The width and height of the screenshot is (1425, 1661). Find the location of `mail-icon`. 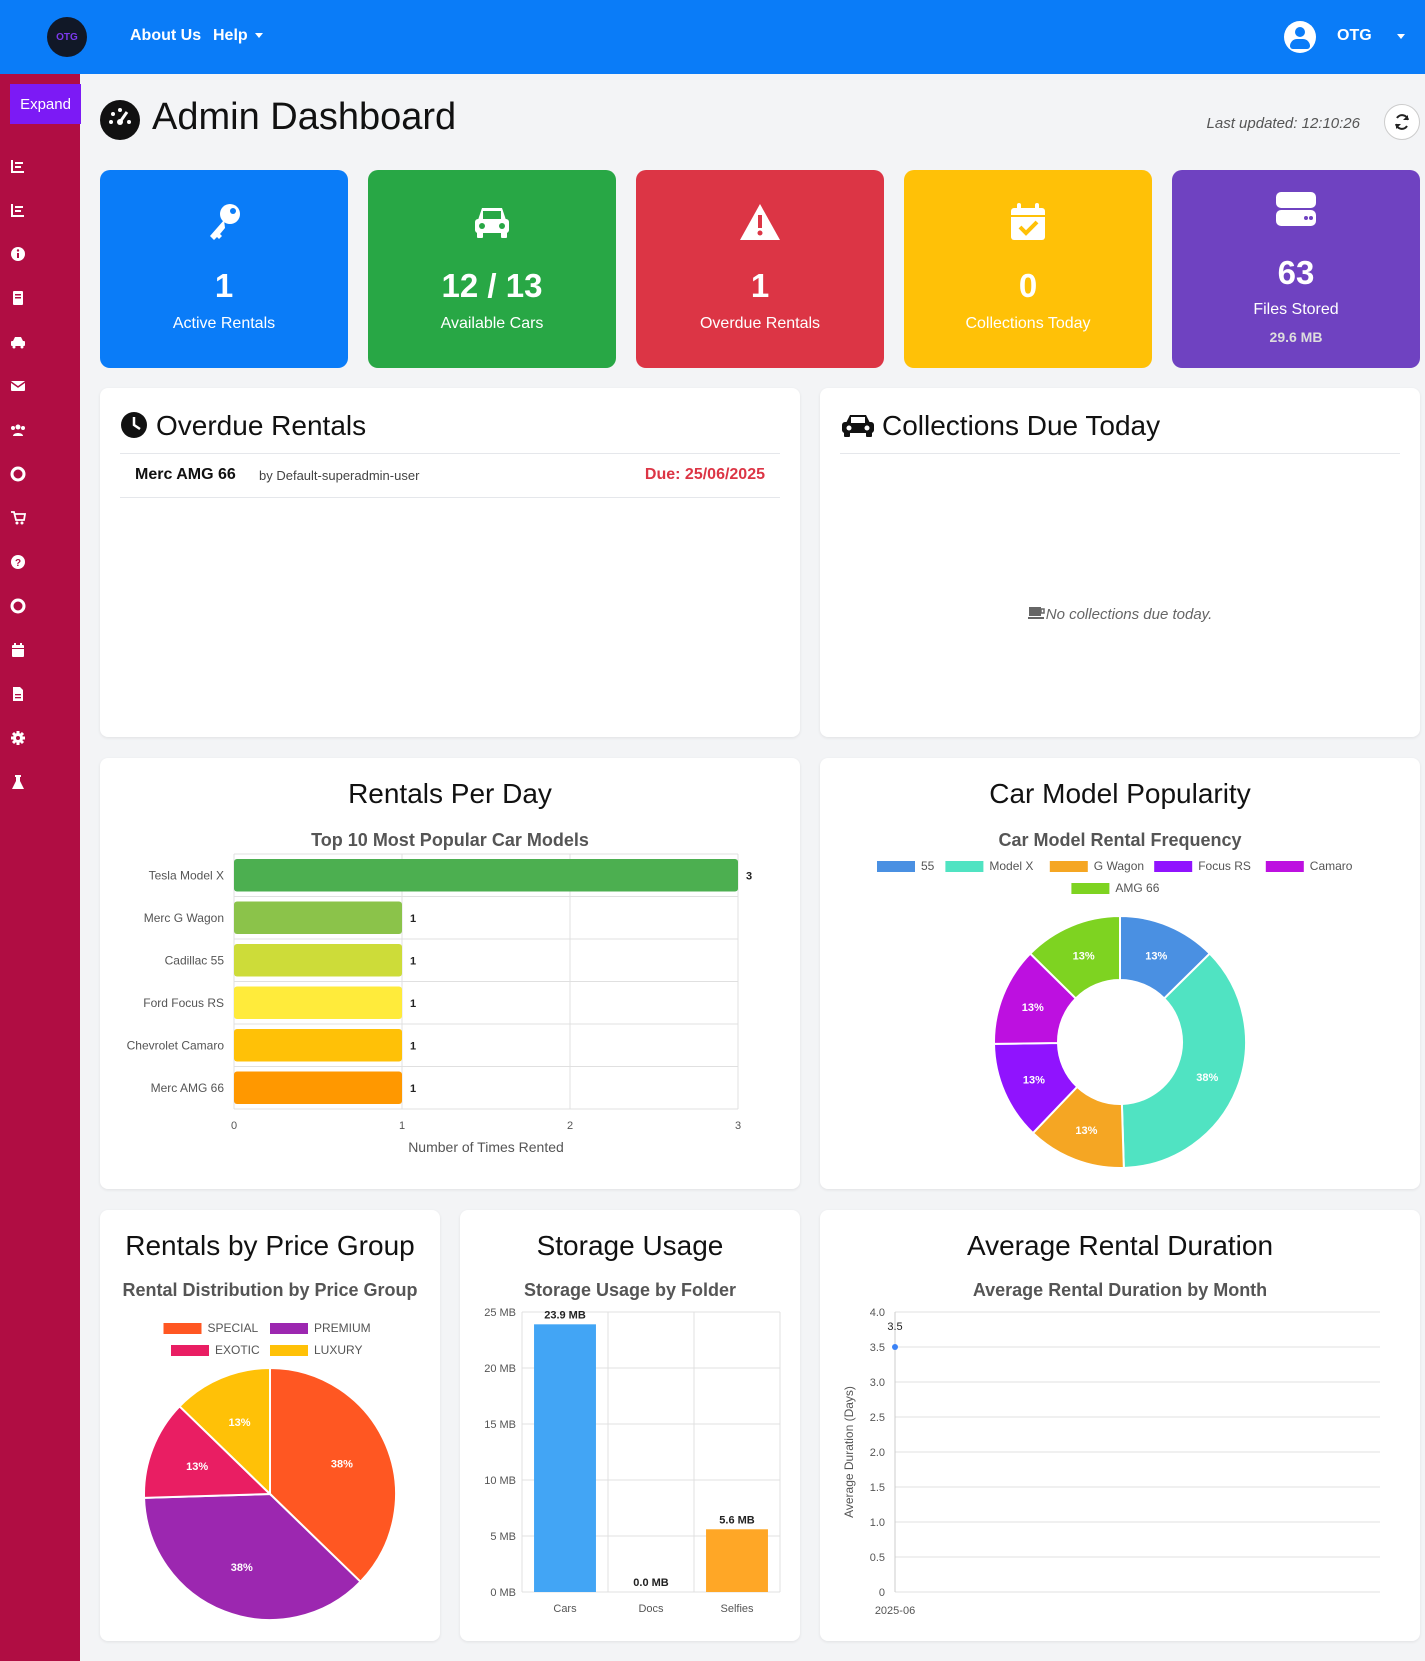

mail-icon is located at coordinates (18, 386).